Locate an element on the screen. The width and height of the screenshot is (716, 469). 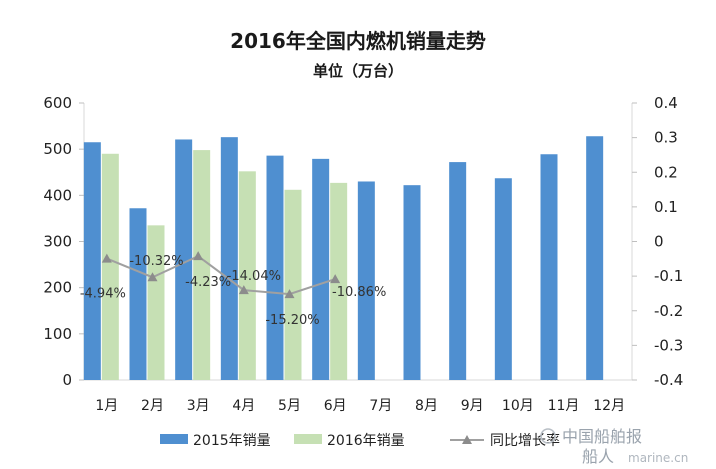
right-tick-label: -0.2 is located at coordinates (668, 311).